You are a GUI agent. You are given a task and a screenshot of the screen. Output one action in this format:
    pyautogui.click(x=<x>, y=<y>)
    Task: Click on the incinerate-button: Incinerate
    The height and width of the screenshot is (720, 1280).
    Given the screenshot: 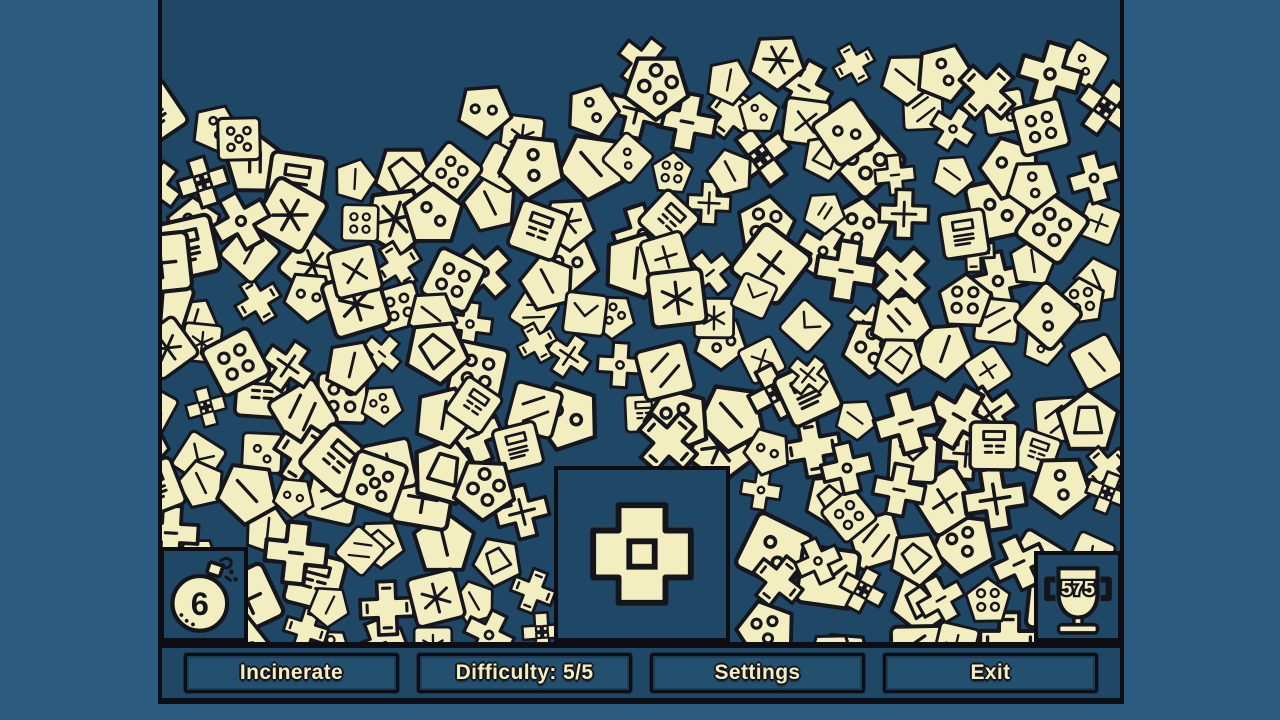 What is the action you would take?
    pyautogui.click(x=291, y=673)
    